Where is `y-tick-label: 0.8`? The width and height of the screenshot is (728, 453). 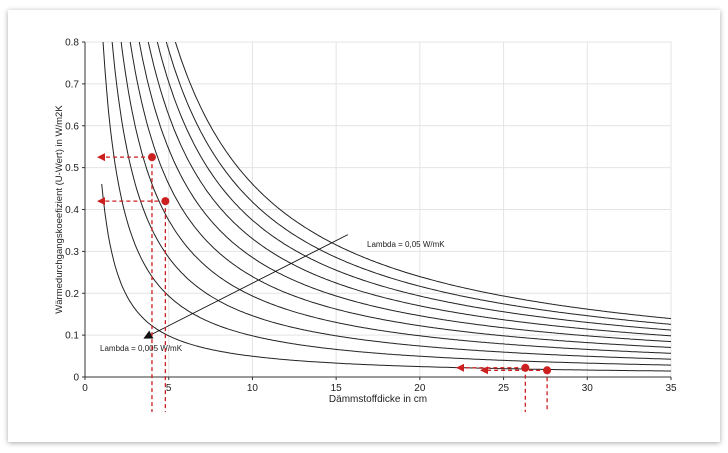 y-tick-label: 0.8 is located at coordinates (72, 43).